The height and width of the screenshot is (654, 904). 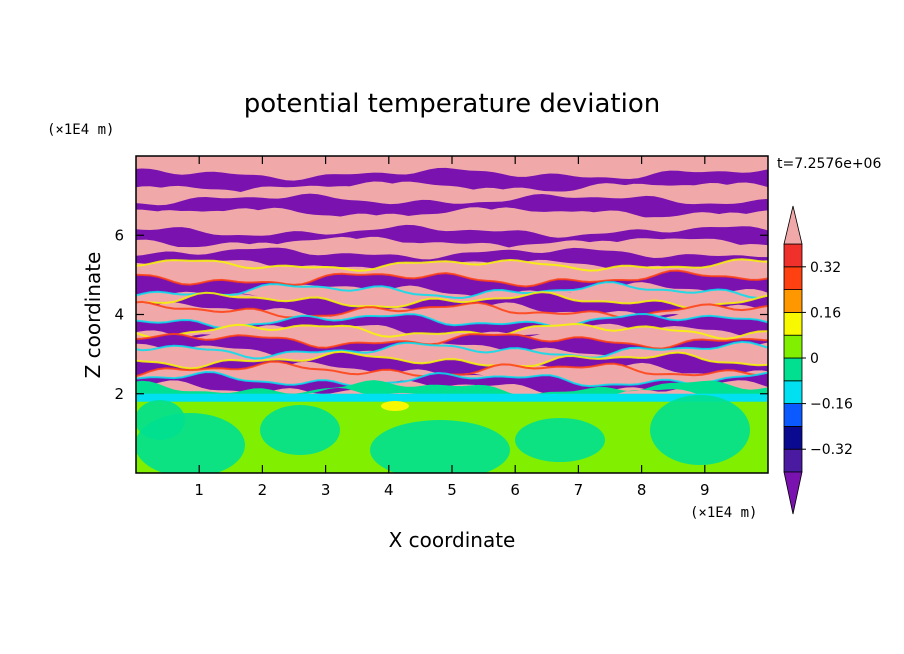 I want to click on lower-region, so click(x=452, y=433).